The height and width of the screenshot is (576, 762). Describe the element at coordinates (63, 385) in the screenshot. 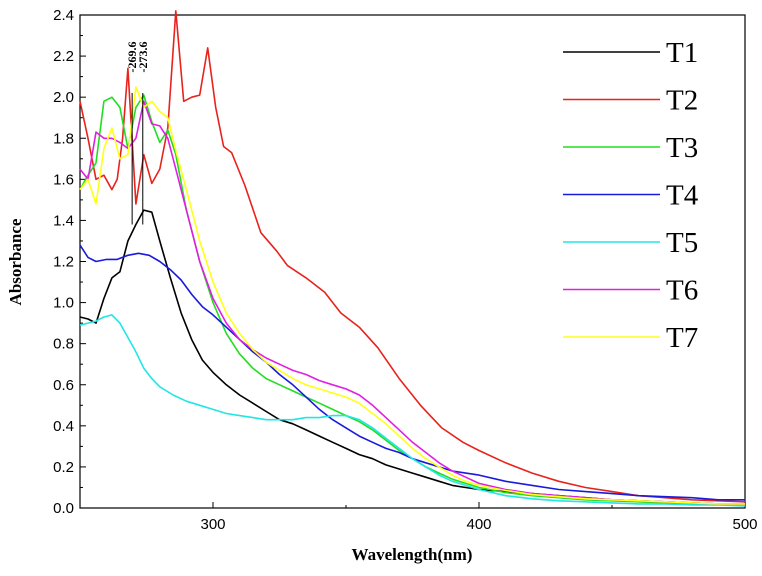

I see `y-tick-label: 0.6` at that location.